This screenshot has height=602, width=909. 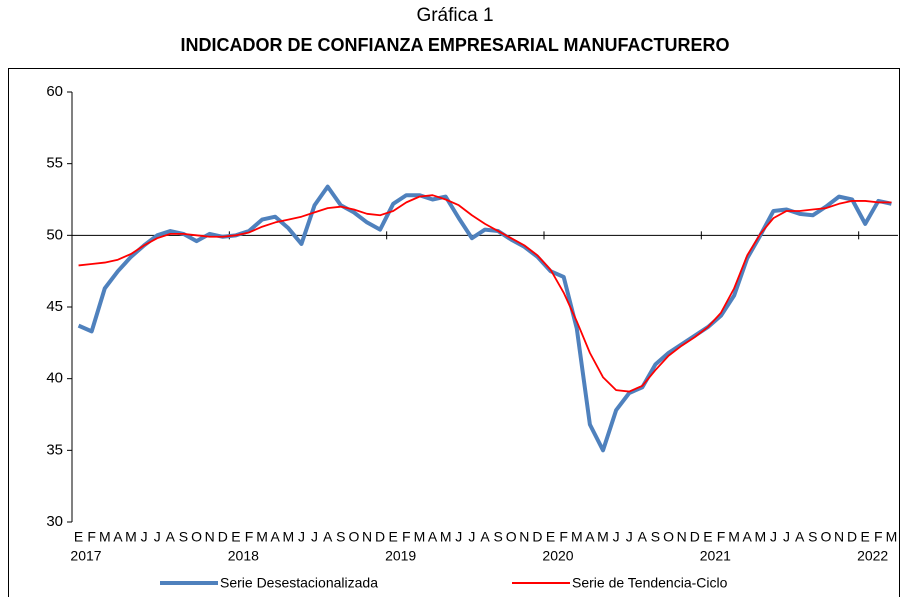 I want to click on y-tick-label: 60, so click(x=54, y=91).